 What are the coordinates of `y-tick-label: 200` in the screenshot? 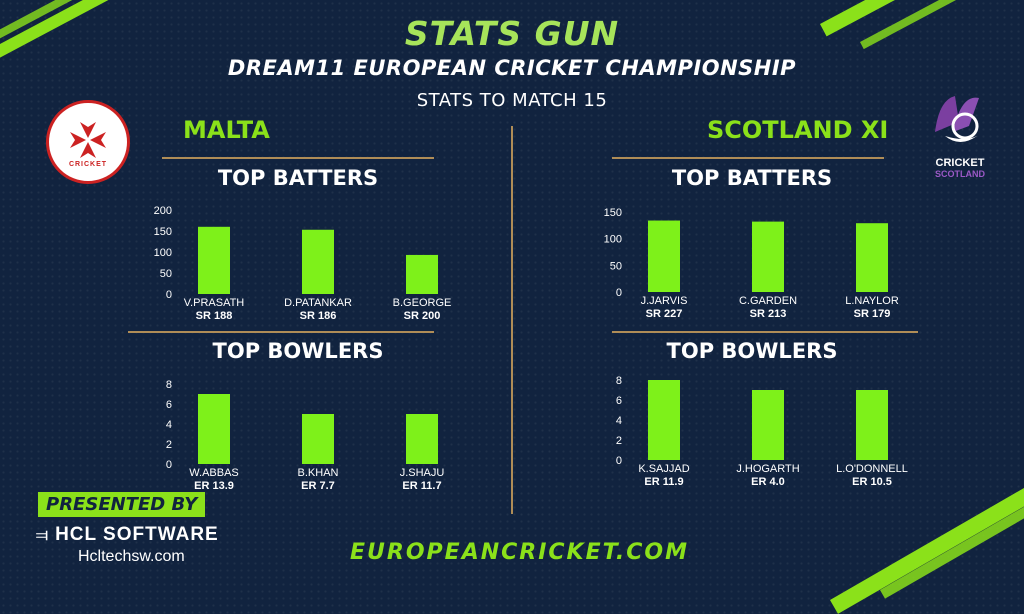 It's located at (163, 211).